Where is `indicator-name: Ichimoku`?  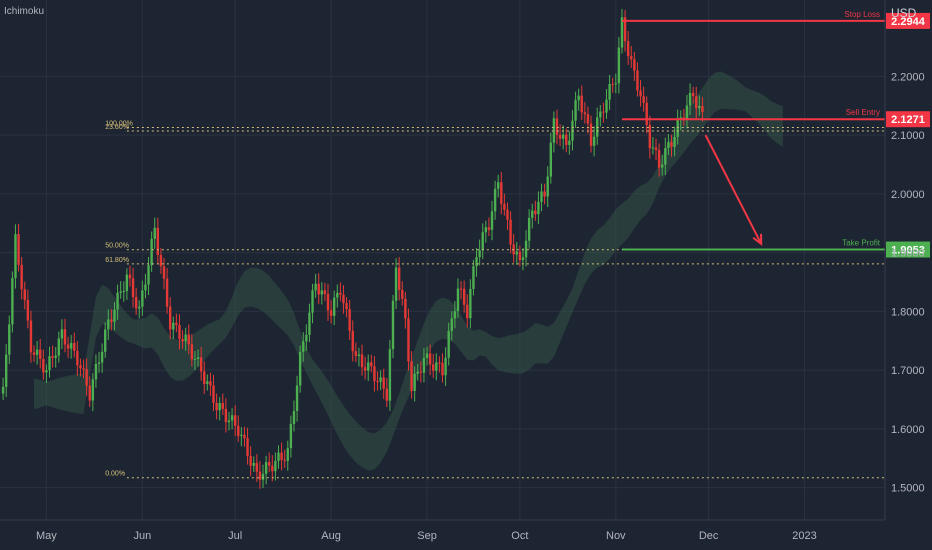 indicator-name: Ichimoku is located at coordinates (24, 11).